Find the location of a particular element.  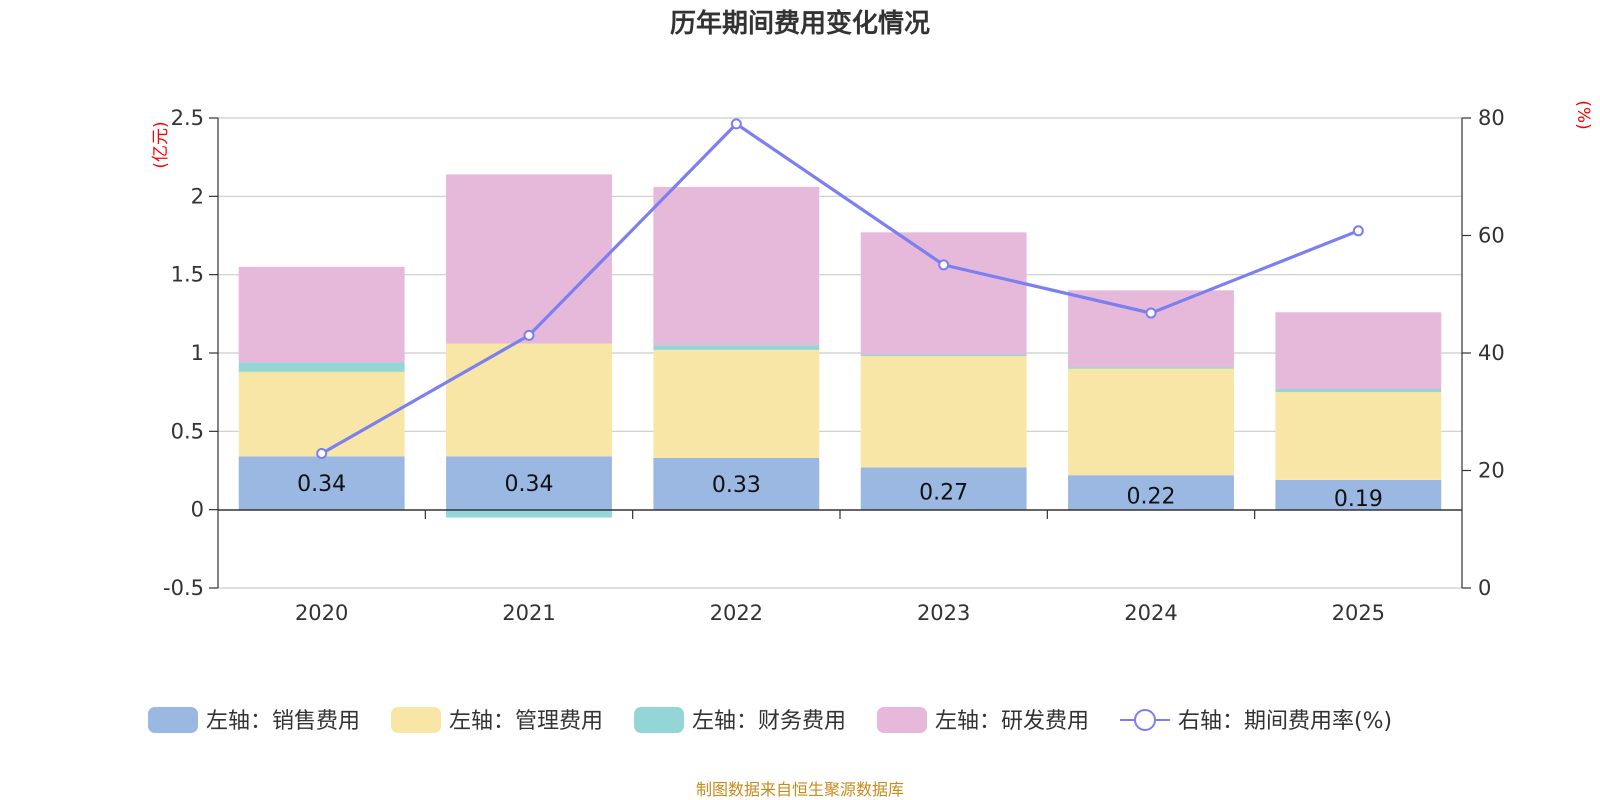

bar-segment-2022-s1 is located at coordinates (736, 403).